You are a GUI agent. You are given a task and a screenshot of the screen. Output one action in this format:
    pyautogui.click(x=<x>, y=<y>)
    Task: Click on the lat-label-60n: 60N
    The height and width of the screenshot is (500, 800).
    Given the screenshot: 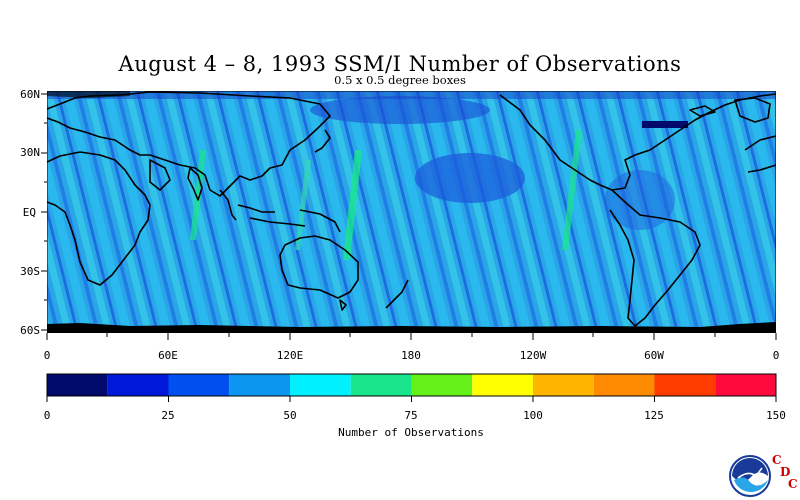 What is the action you would take?
    pyautogui.click(x=30, y=94)
    